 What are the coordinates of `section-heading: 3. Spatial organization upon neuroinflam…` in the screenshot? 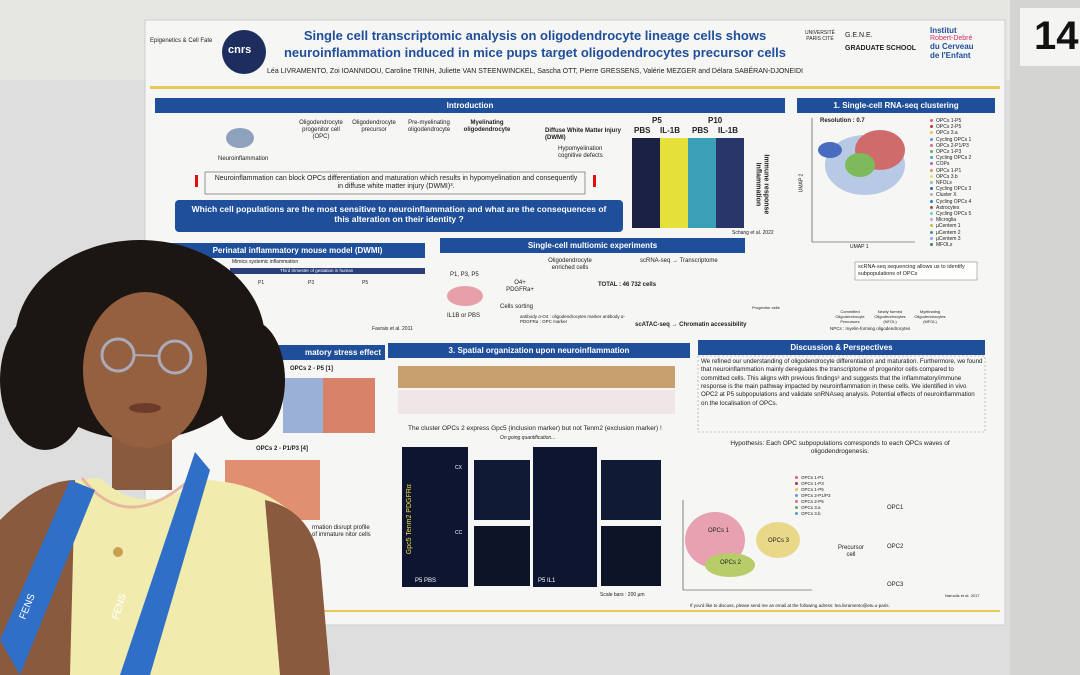 It's located at (539, 350).